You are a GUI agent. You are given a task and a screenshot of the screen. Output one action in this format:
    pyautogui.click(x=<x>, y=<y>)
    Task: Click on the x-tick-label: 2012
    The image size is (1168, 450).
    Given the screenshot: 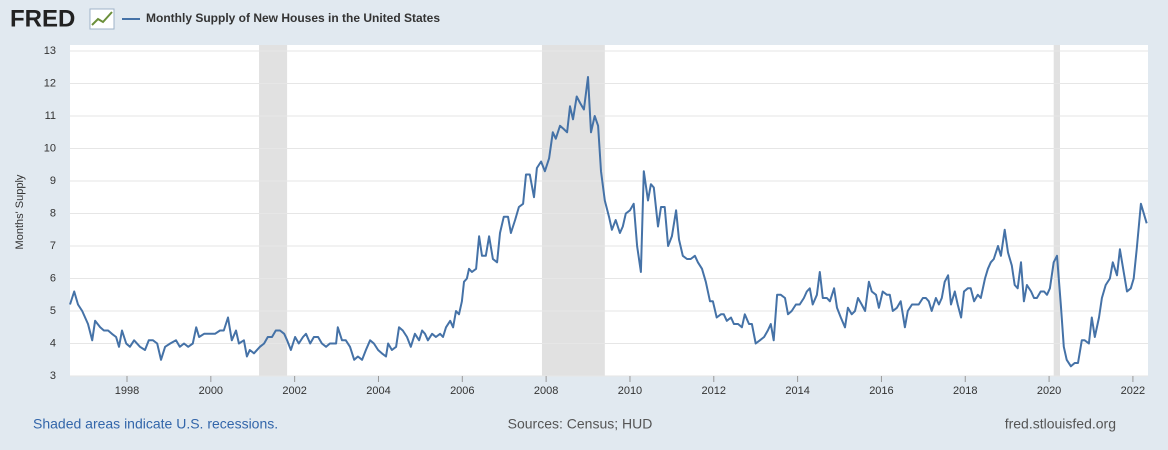 What is the action you would take?
    pyautogui.click(x=714, y=391)
    